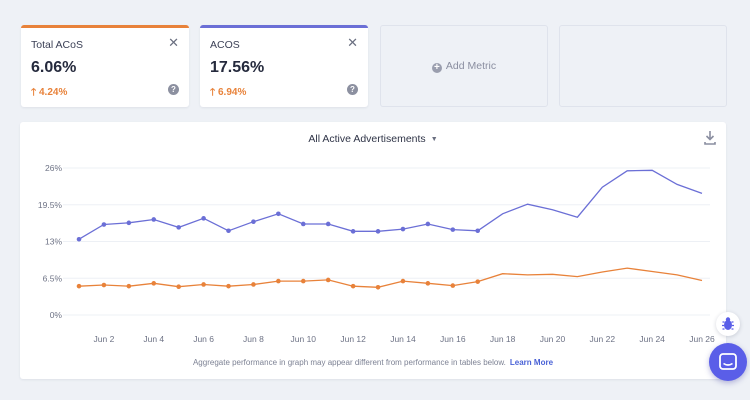  What do you see at coordinates (531, 362) in the screenshot?
I see `learn-more-link: Learn More` at bounding box center [531, 362].